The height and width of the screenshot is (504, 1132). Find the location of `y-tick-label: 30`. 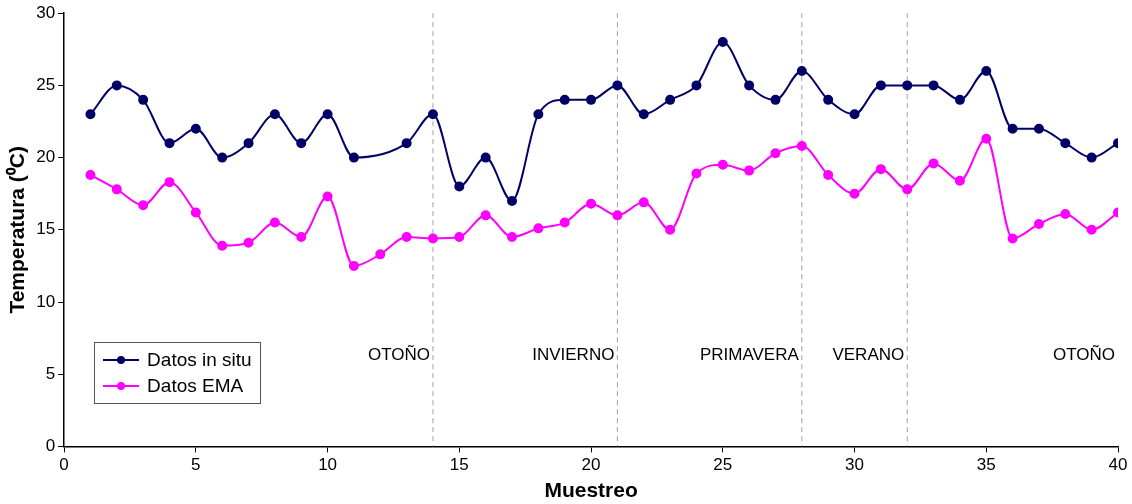

y-tick-label: 30 is located at coordinates (46, 12).